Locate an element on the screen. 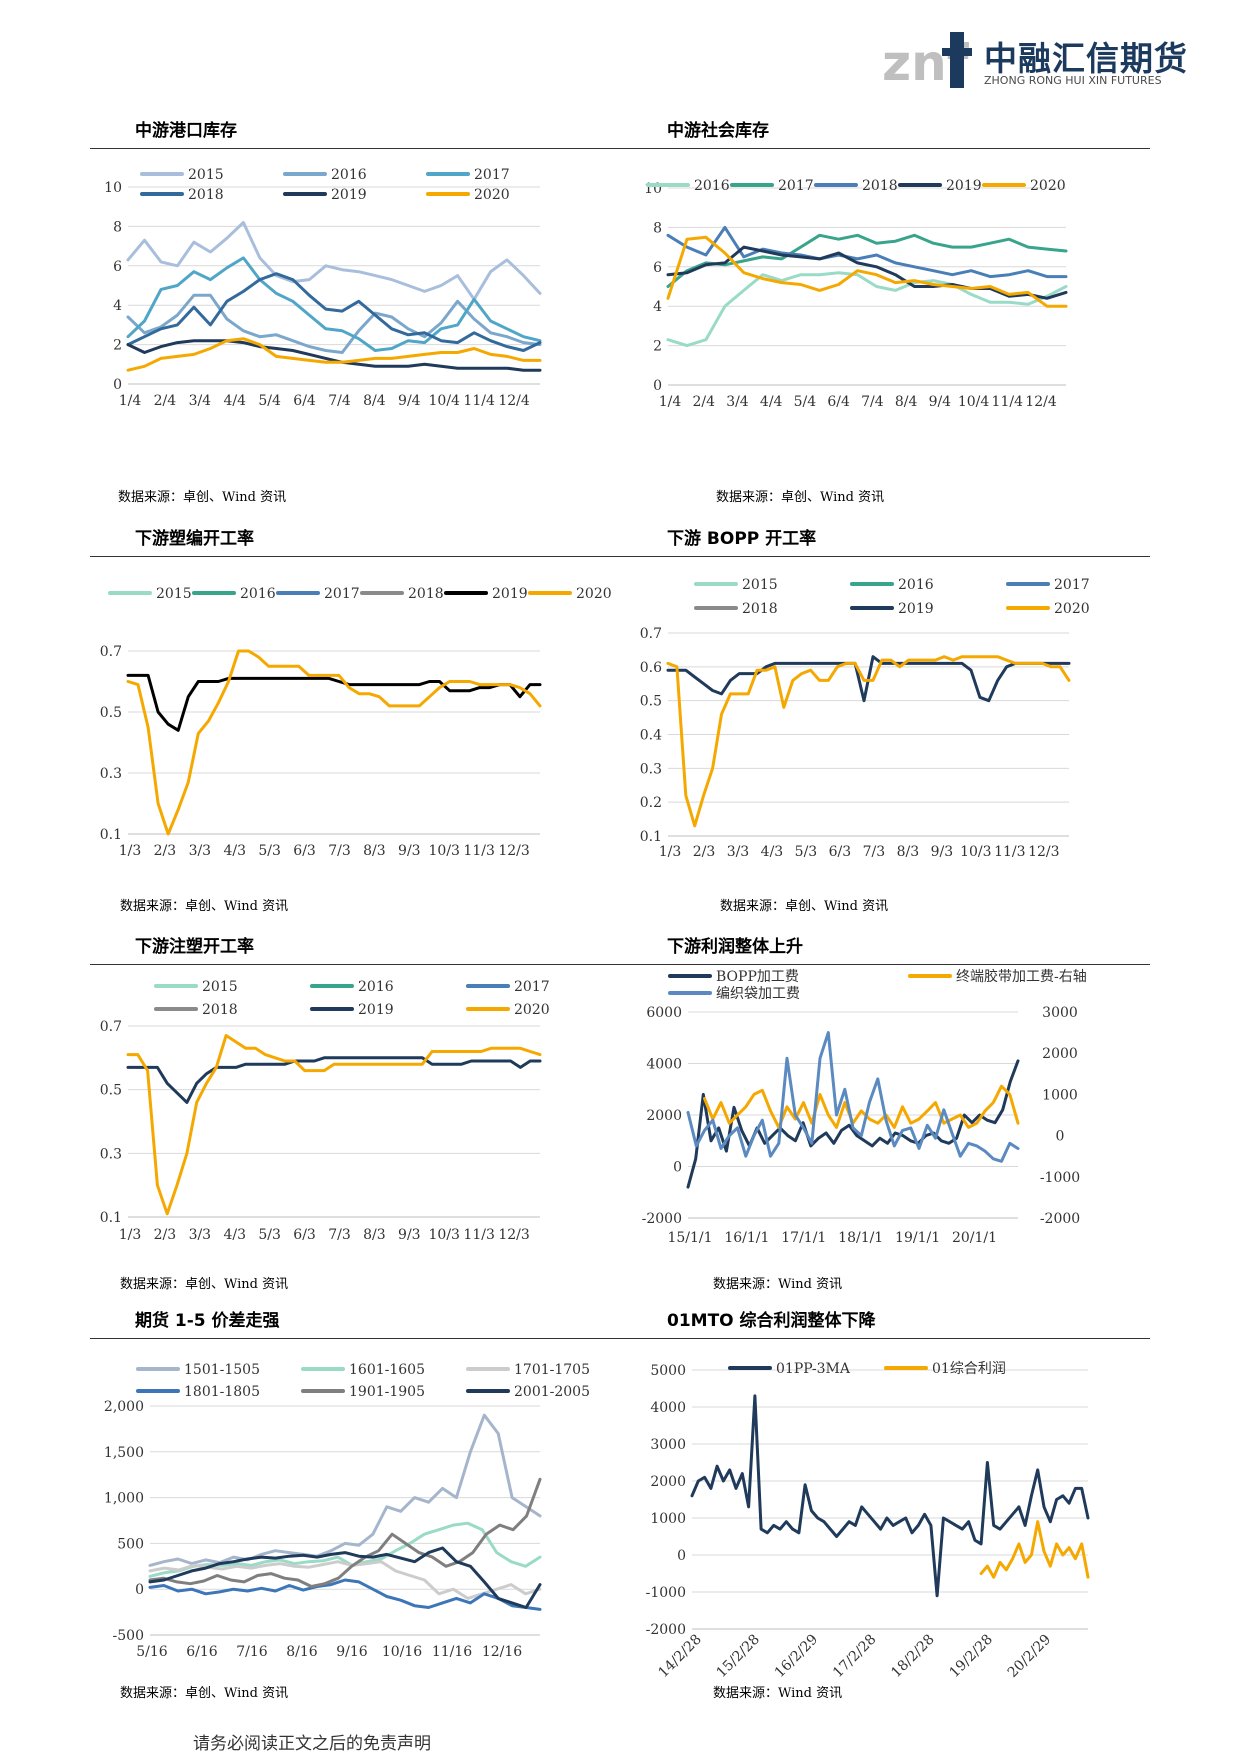 The height and width of the screenshot is (1754, 1240). series-line-编织袋加工费 is located at coordinates (853, 1097).